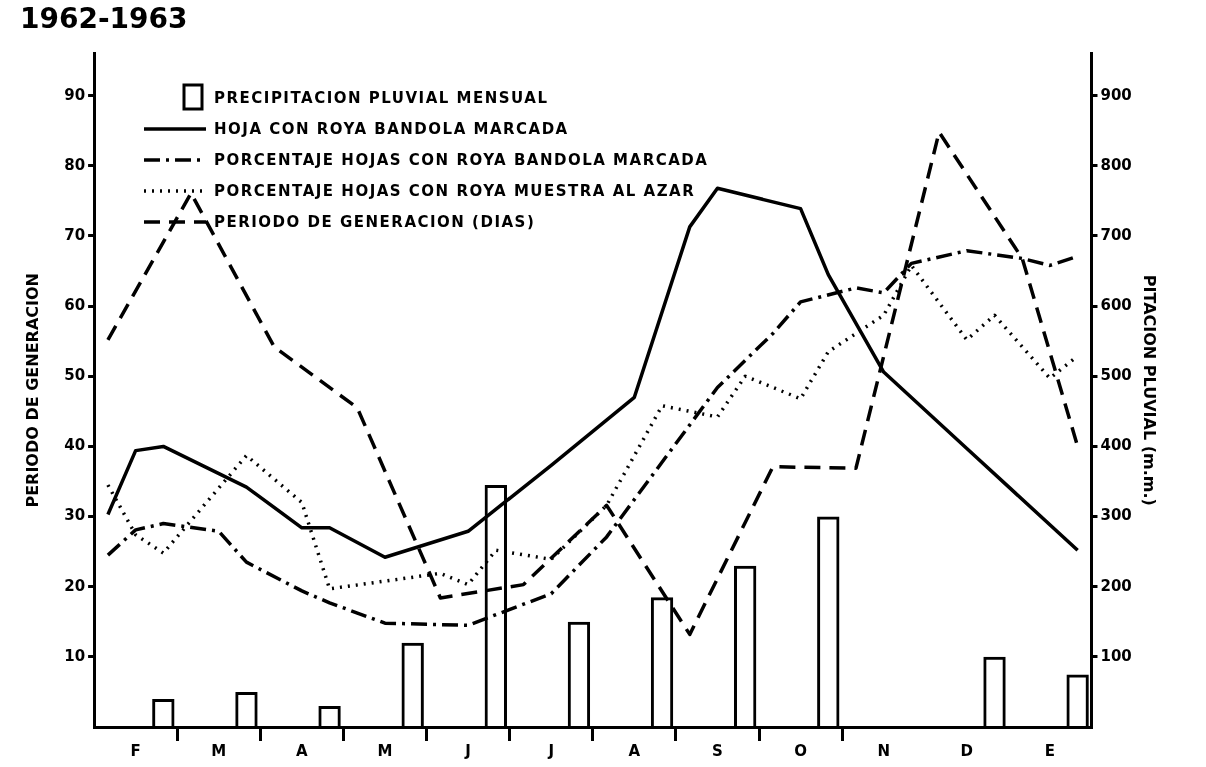 The height and width of the screenshot is (767, 1206). Describe the element at coordinates (1116, 655) in the screenshot. I see `y2-tick-label: 100` at that location.